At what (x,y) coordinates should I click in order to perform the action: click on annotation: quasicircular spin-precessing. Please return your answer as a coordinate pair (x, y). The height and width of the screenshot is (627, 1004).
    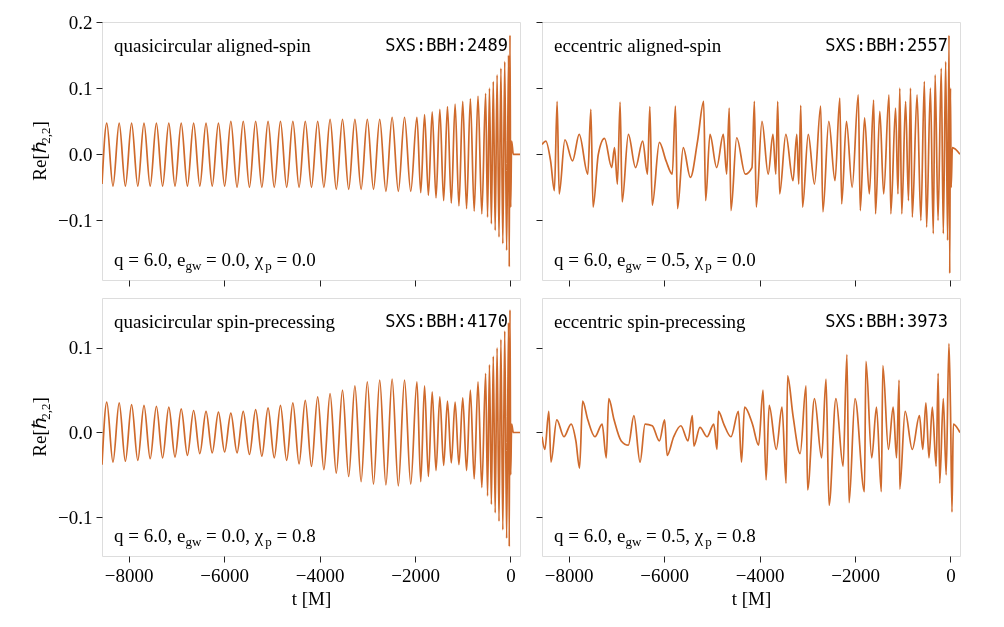
    Looking at the image, I should click on (225, 321).